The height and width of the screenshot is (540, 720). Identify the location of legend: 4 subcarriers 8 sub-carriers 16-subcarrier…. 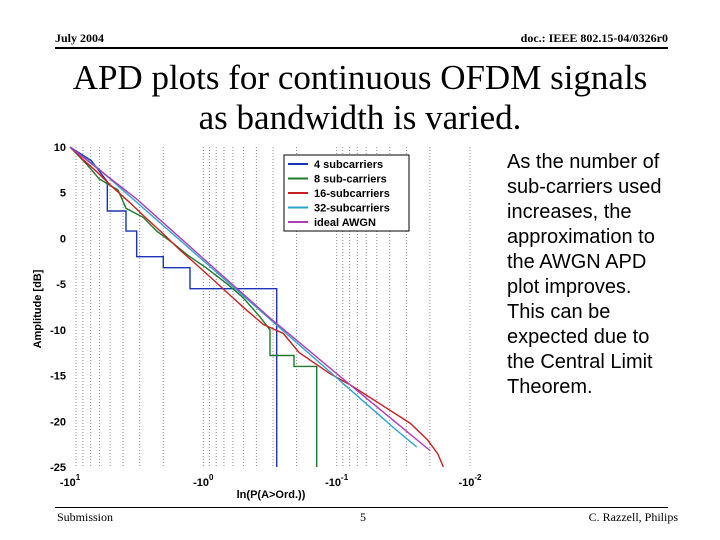
(346, 193).